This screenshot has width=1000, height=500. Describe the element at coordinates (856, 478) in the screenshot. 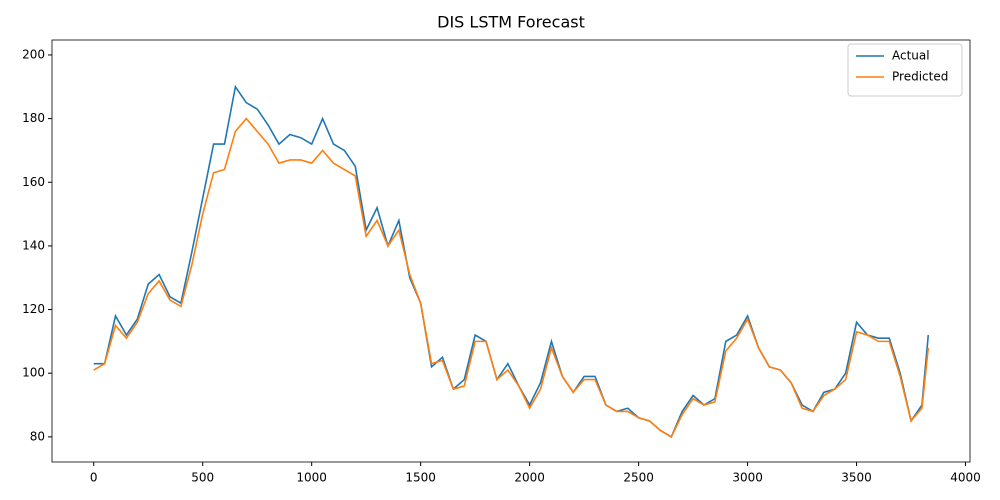

I see `x-tick-label: 3500` at that location.